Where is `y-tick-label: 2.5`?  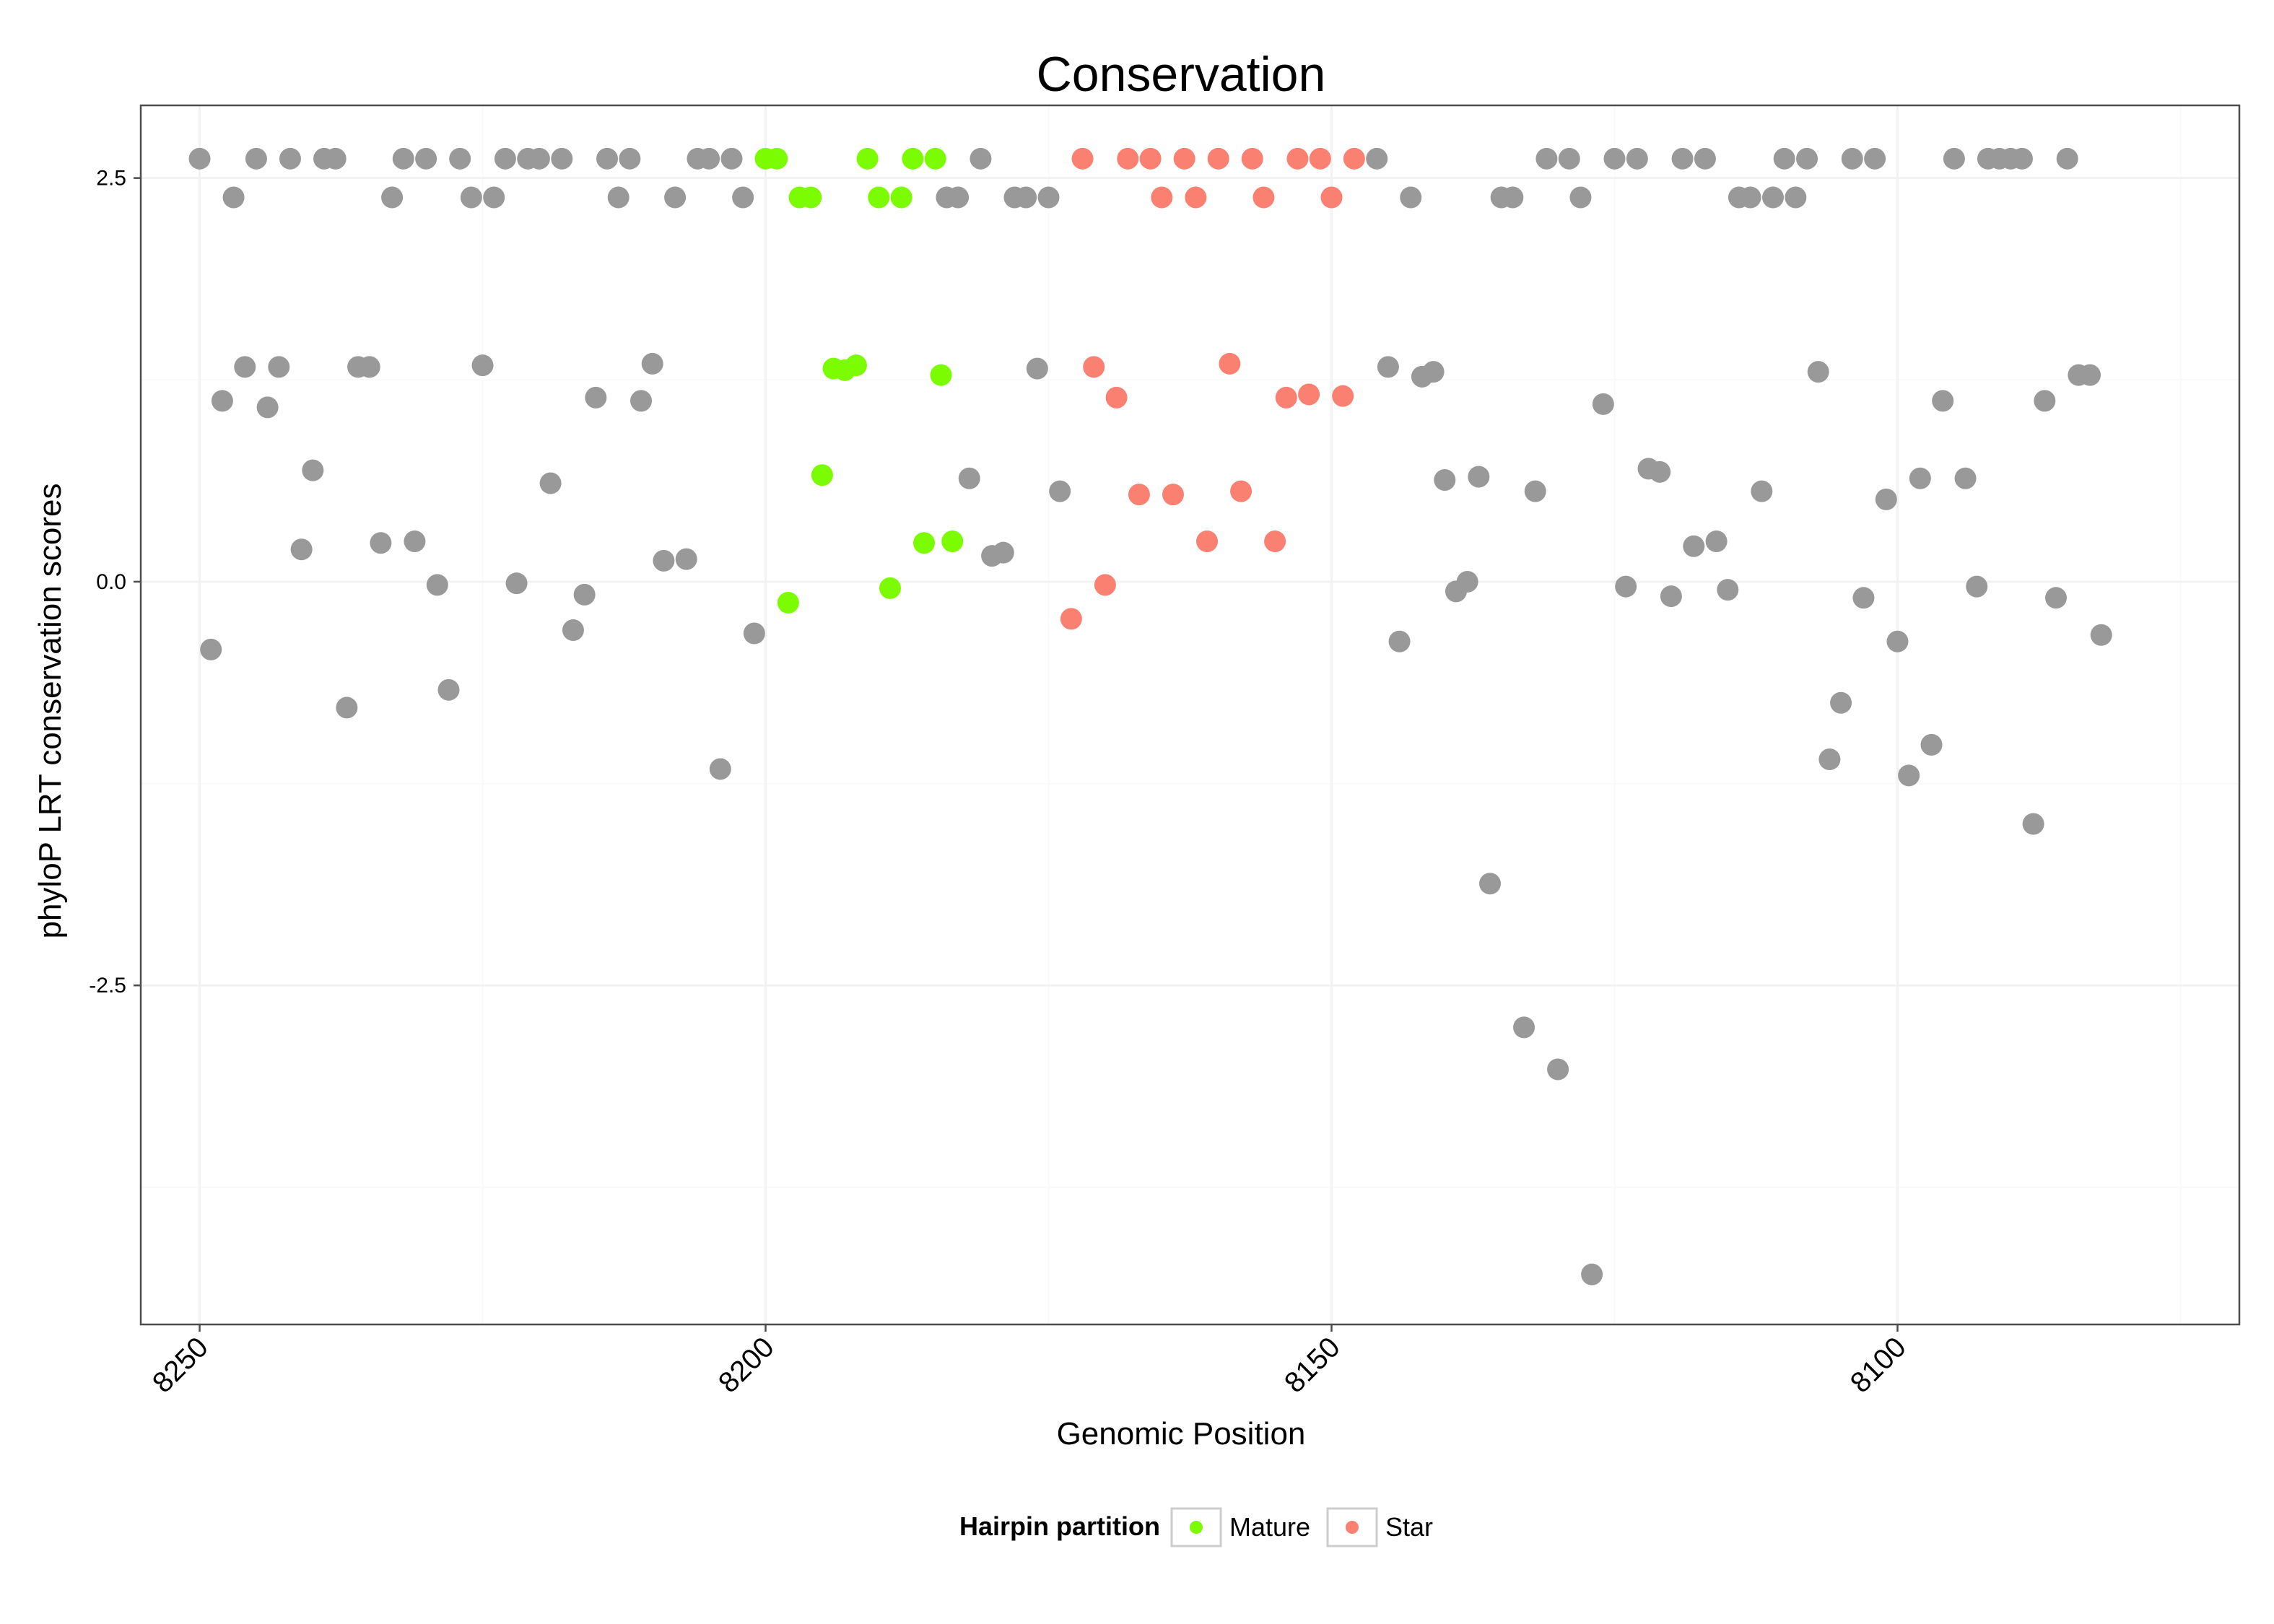 y-tick-label: 2.5 is located at coordinates (111, 179).